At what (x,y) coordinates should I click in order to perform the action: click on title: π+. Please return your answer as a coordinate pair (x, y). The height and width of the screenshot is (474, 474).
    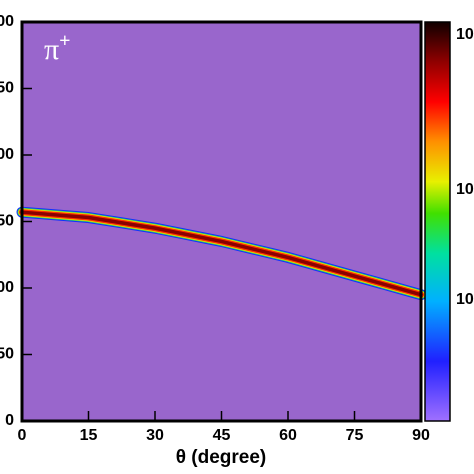
    Looking at the image, I should click on (57, 48).